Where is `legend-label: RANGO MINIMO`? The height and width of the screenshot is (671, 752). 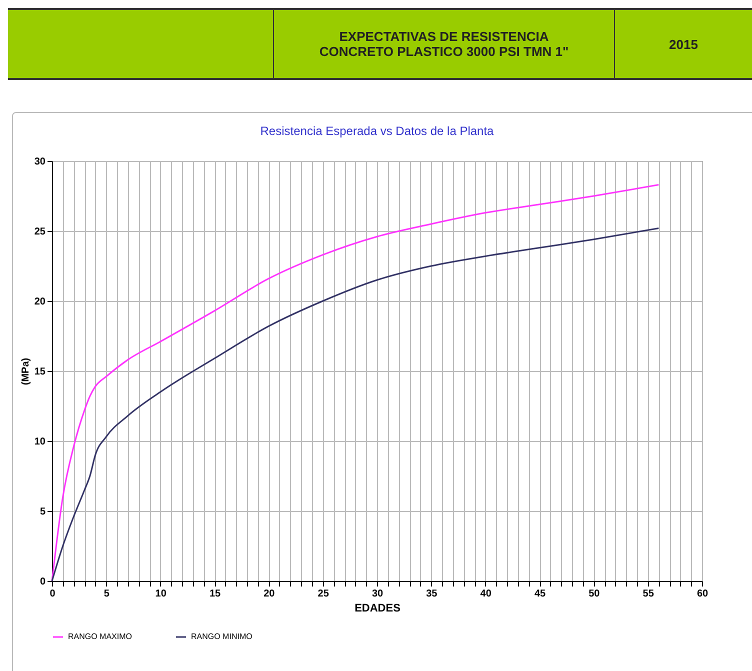 legend-label: RANGO MINIMO is located at coordinates (221, 636).